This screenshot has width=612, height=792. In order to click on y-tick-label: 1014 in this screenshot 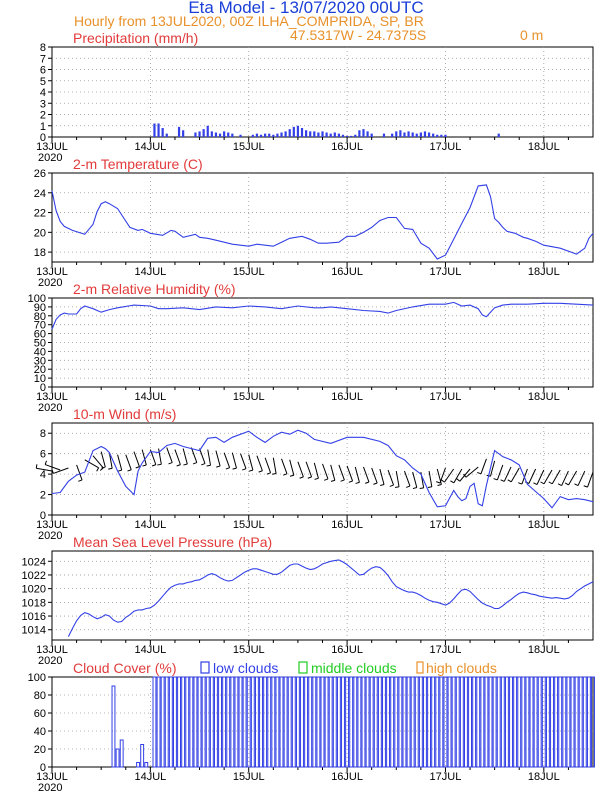, I will do `click(34, 631)`.